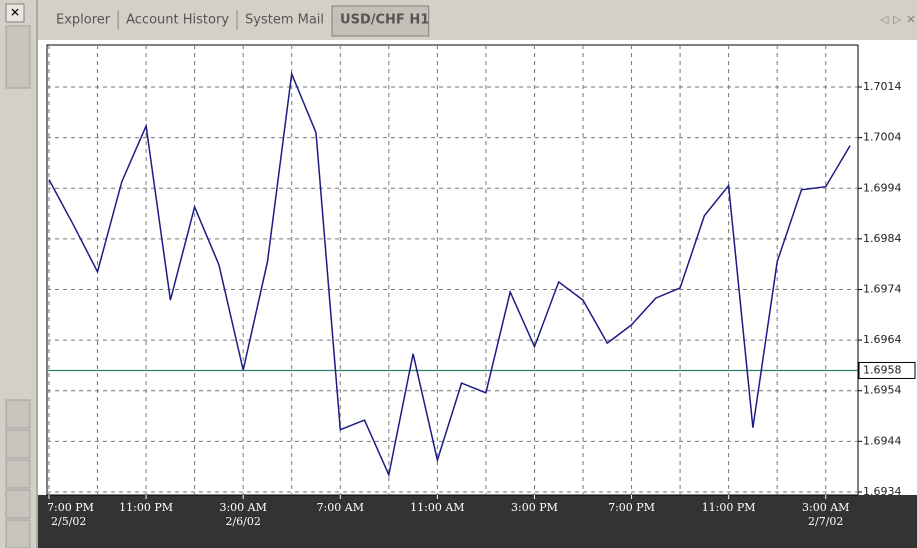 The image size is (917, 548). What do you see at coordinates (897, 19) in the screenshot?
I see `scroll-right: ▷` at bounding box center [897, 19].